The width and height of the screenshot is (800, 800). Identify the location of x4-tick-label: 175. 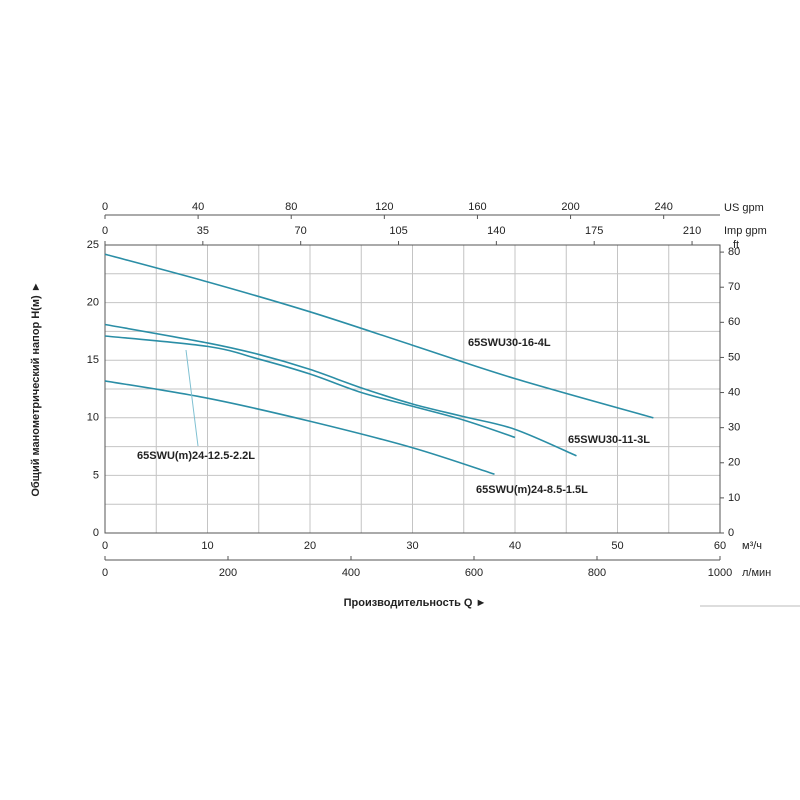
(594, 231).